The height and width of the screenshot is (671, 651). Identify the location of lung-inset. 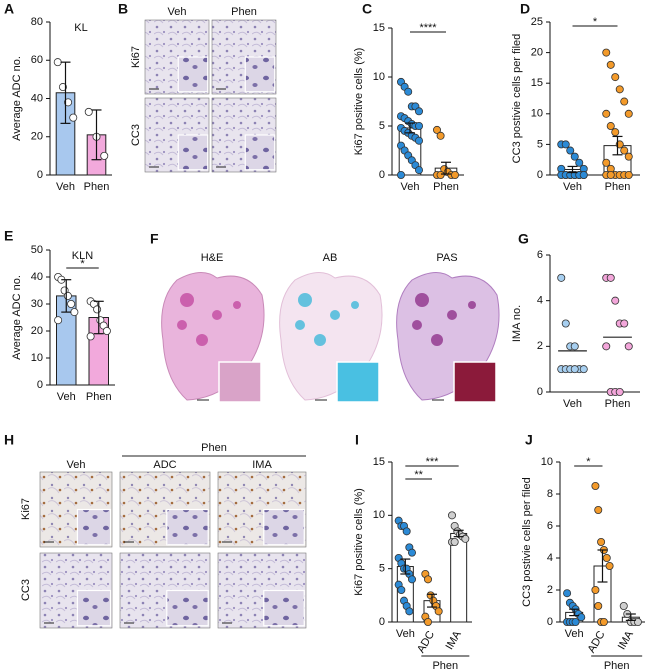
(358, 382).